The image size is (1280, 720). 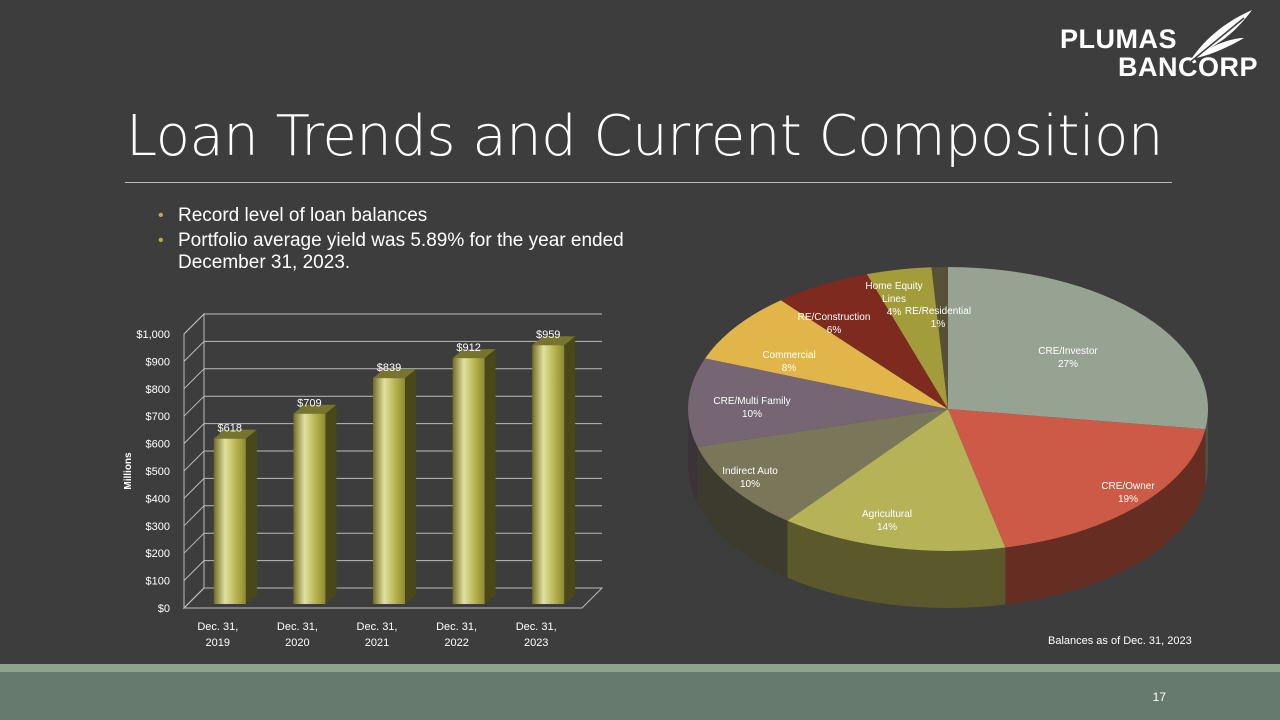 I want to click on pie-slice-label: RE/Residential 1%, so click(x=938, y=318).